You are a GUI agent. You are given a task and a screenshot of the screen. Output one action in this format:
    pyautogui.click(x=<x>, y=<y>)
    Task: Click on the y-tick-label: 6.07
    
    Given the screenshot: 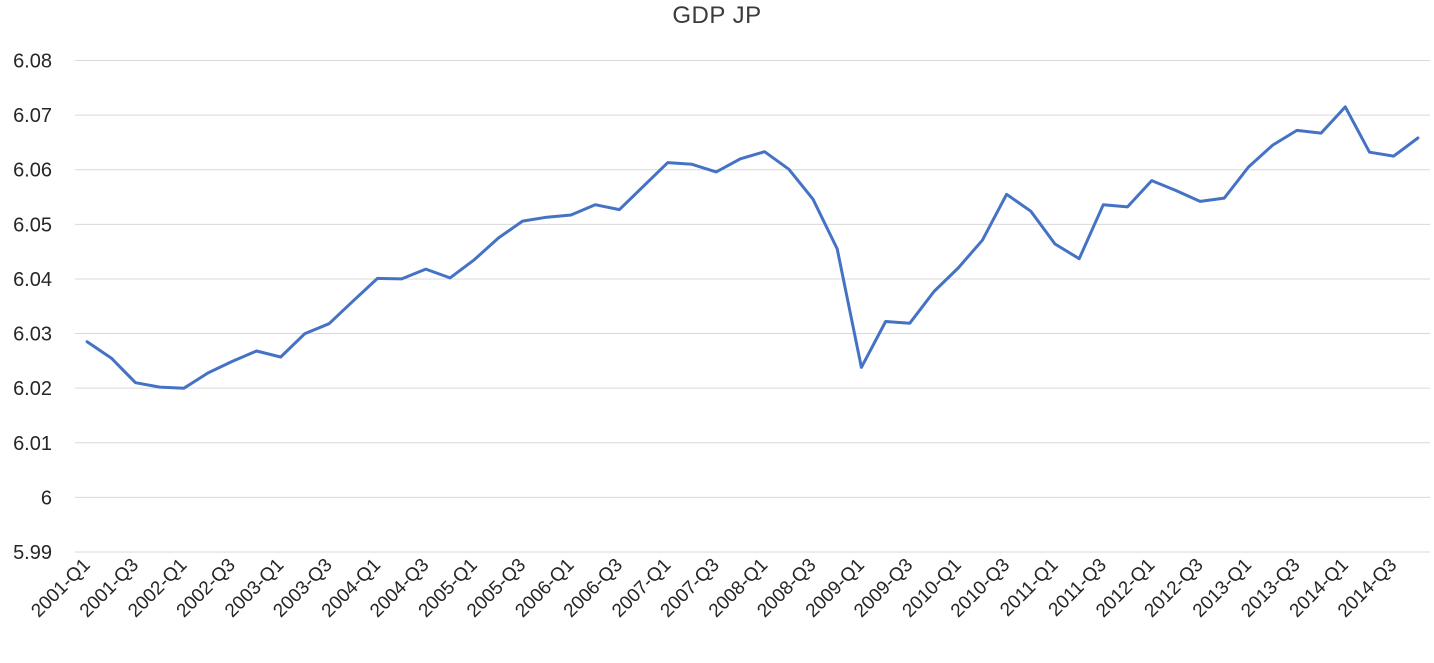 What is the action you would take?
    pyautogui.click(x=32, y=116)
    